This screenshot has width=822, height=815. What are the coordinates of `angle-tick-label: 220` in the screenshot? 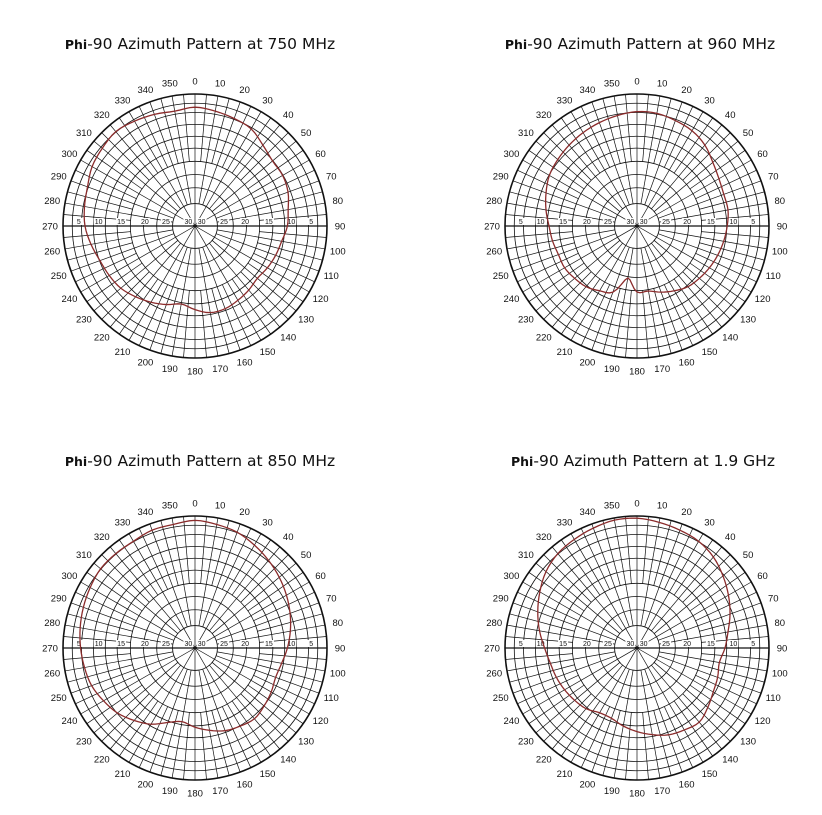 It's located at (102, 759).